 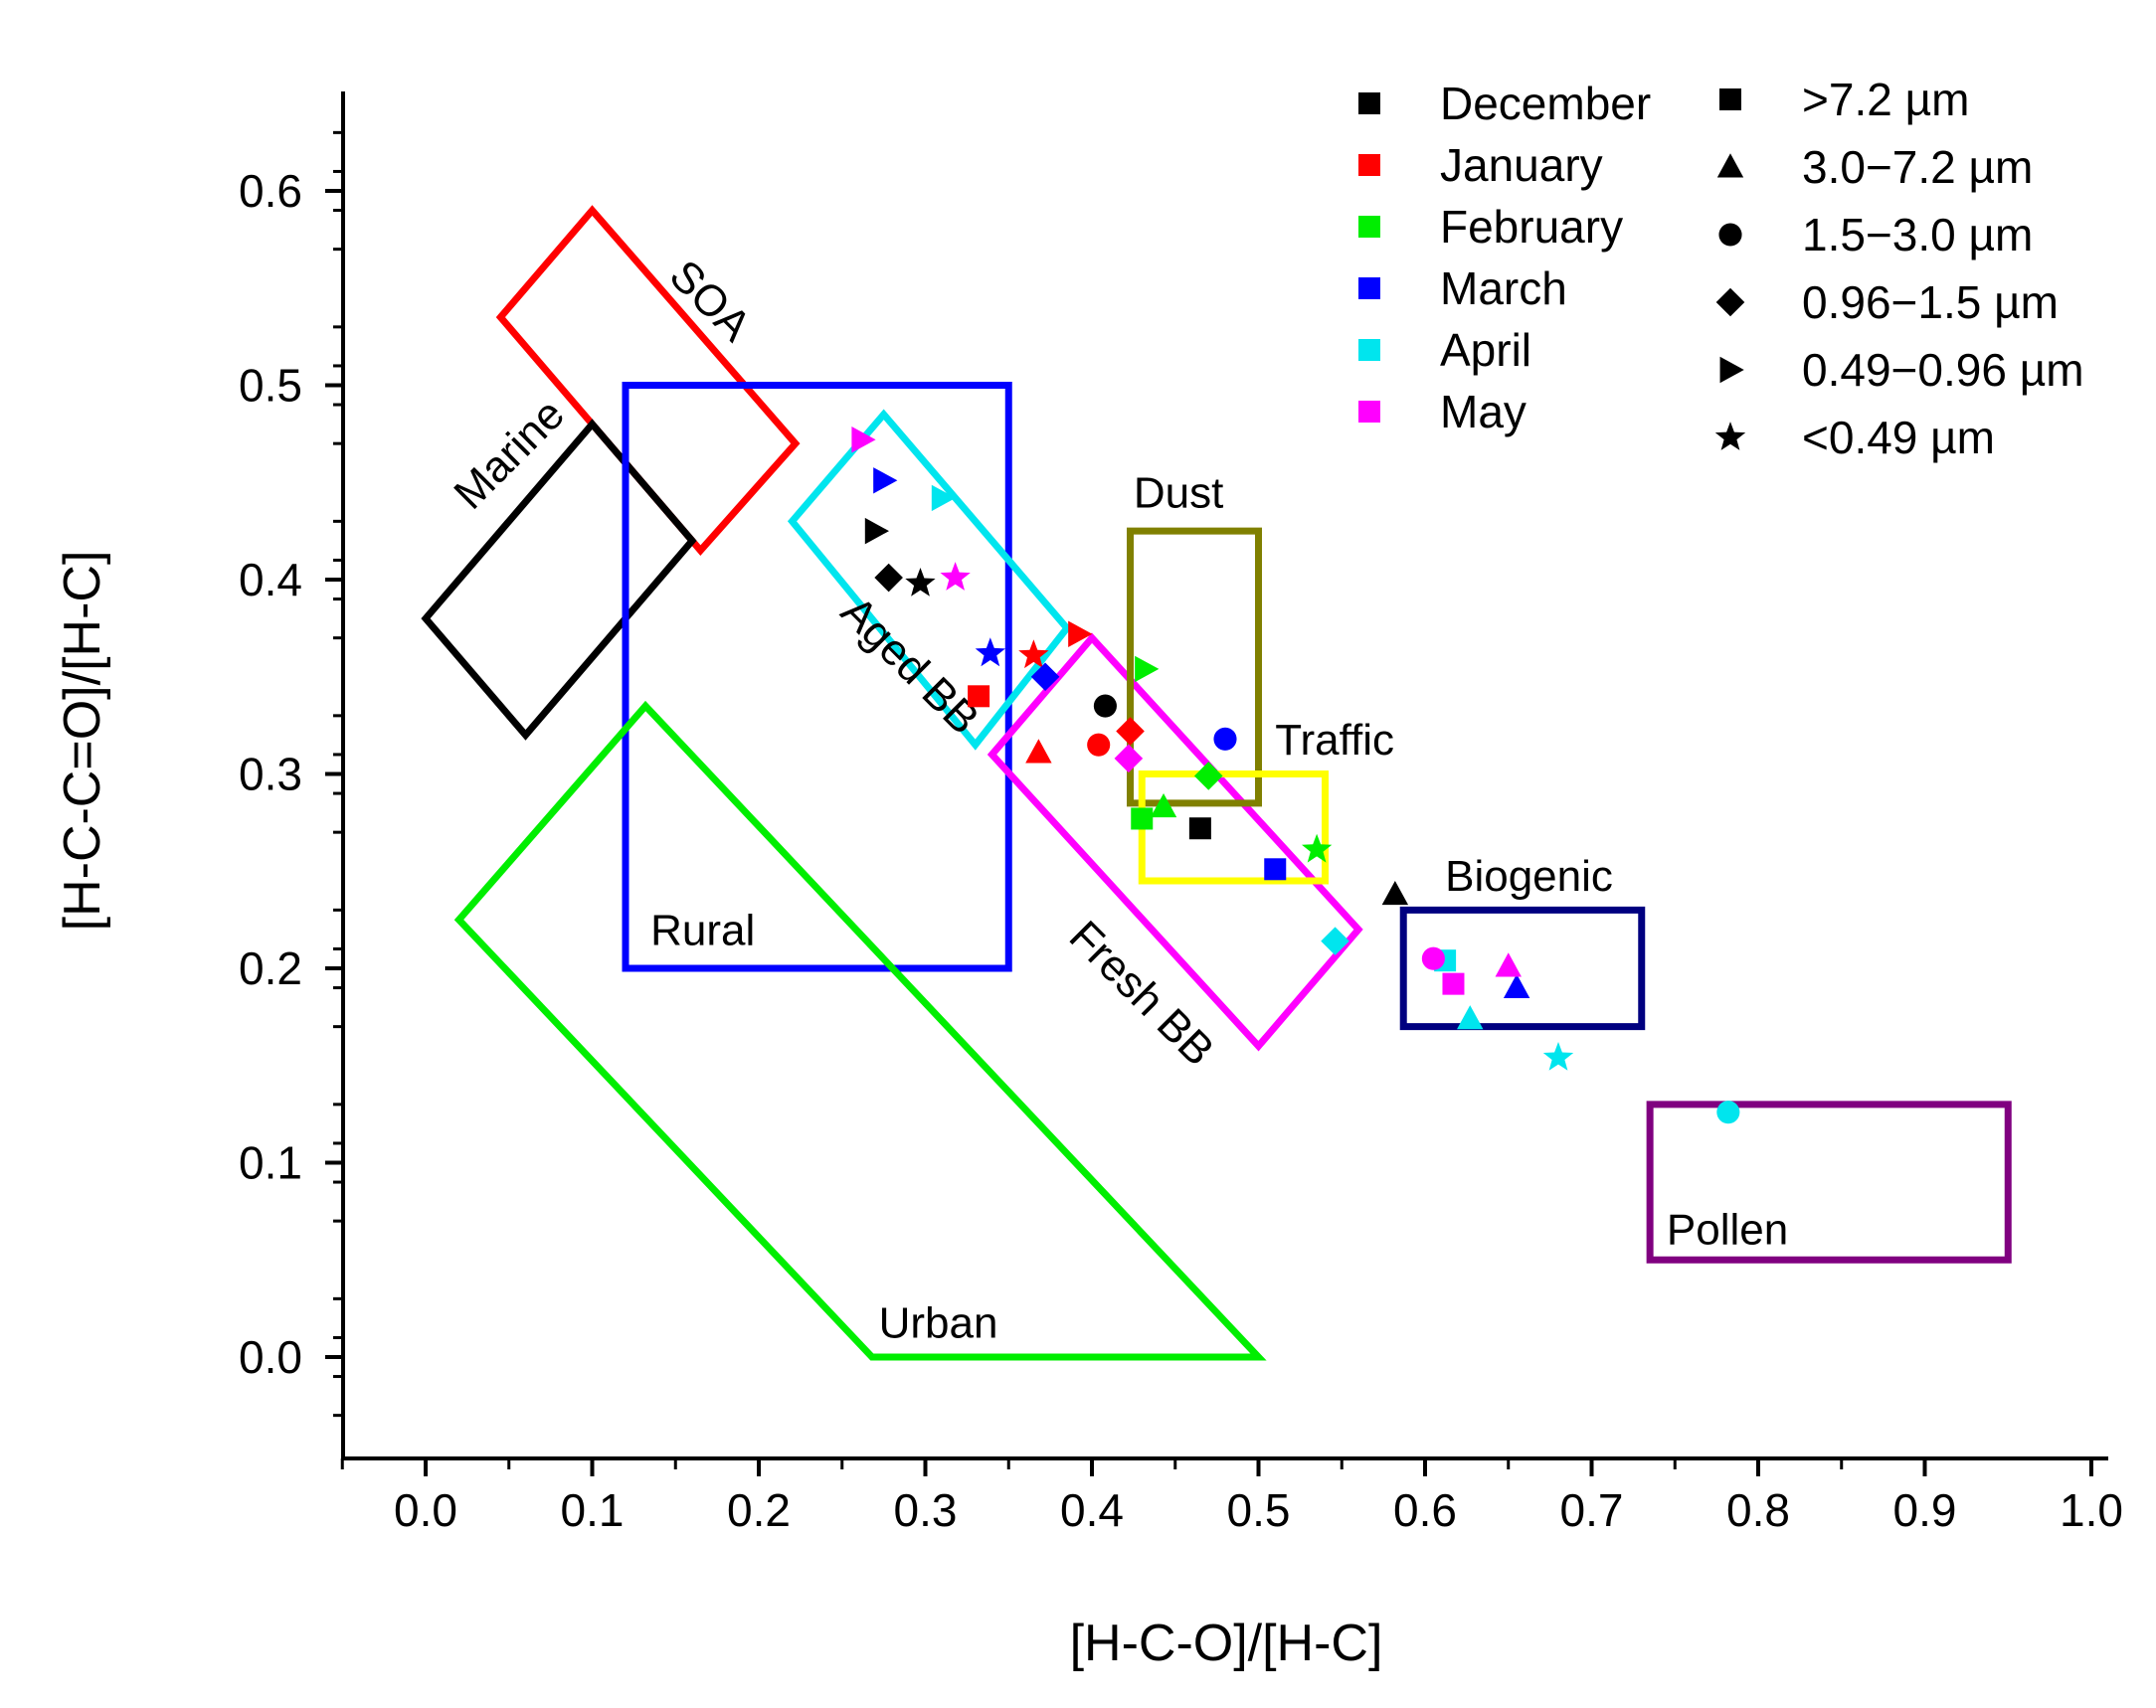 I want to click on x-tick-label-0-0: 0.0, so click(x=425, y=1510).